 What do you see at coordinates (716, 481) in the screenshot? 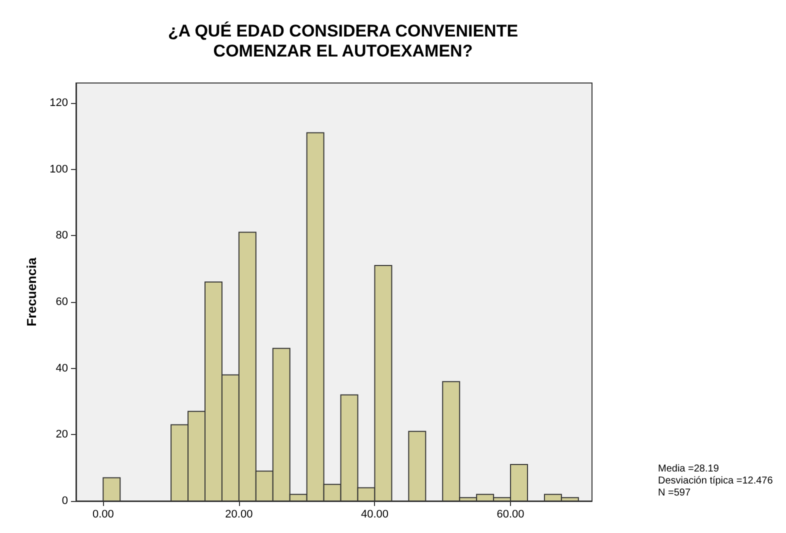
I see `text: Desviación típica =12.476` at bounding box center [716, 481].